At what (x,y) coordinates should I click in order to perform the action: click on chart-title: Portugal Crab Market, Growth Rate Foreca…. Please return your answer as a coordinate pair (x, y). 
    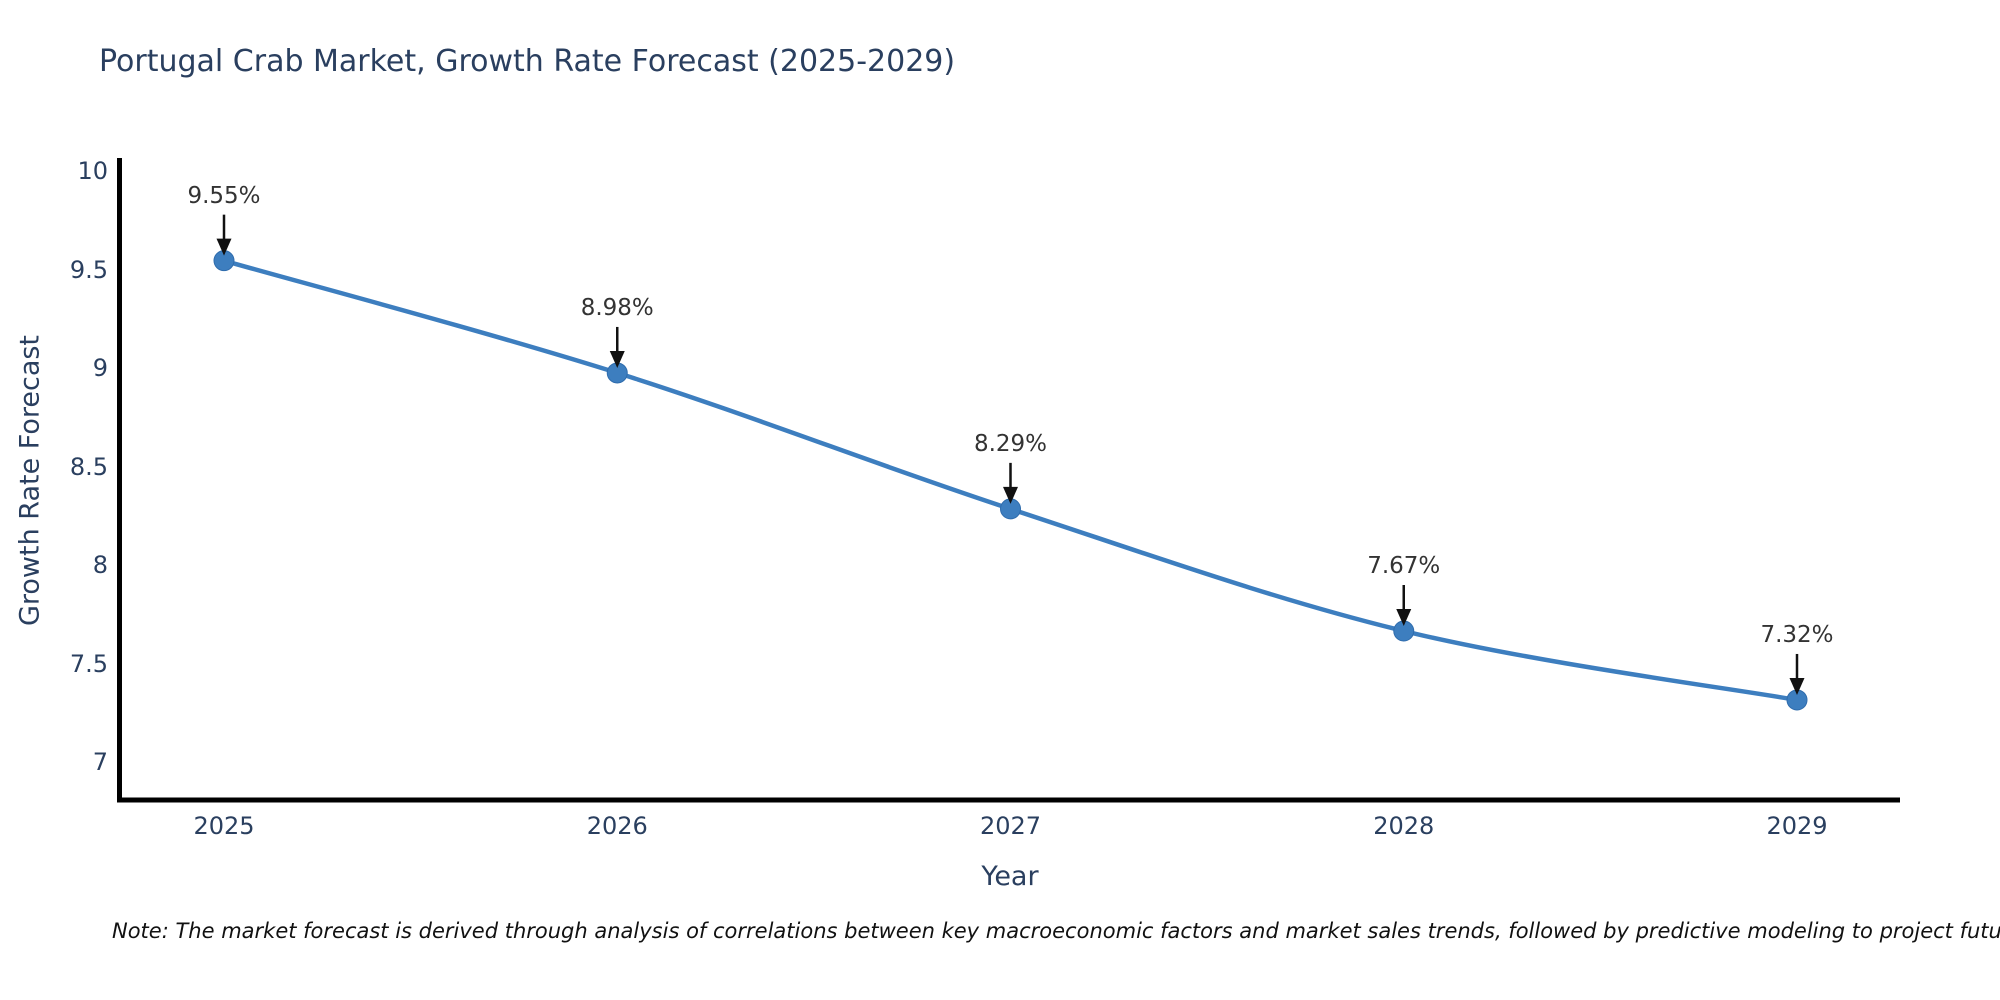
    Looking at the image, I should click on (527, 61).